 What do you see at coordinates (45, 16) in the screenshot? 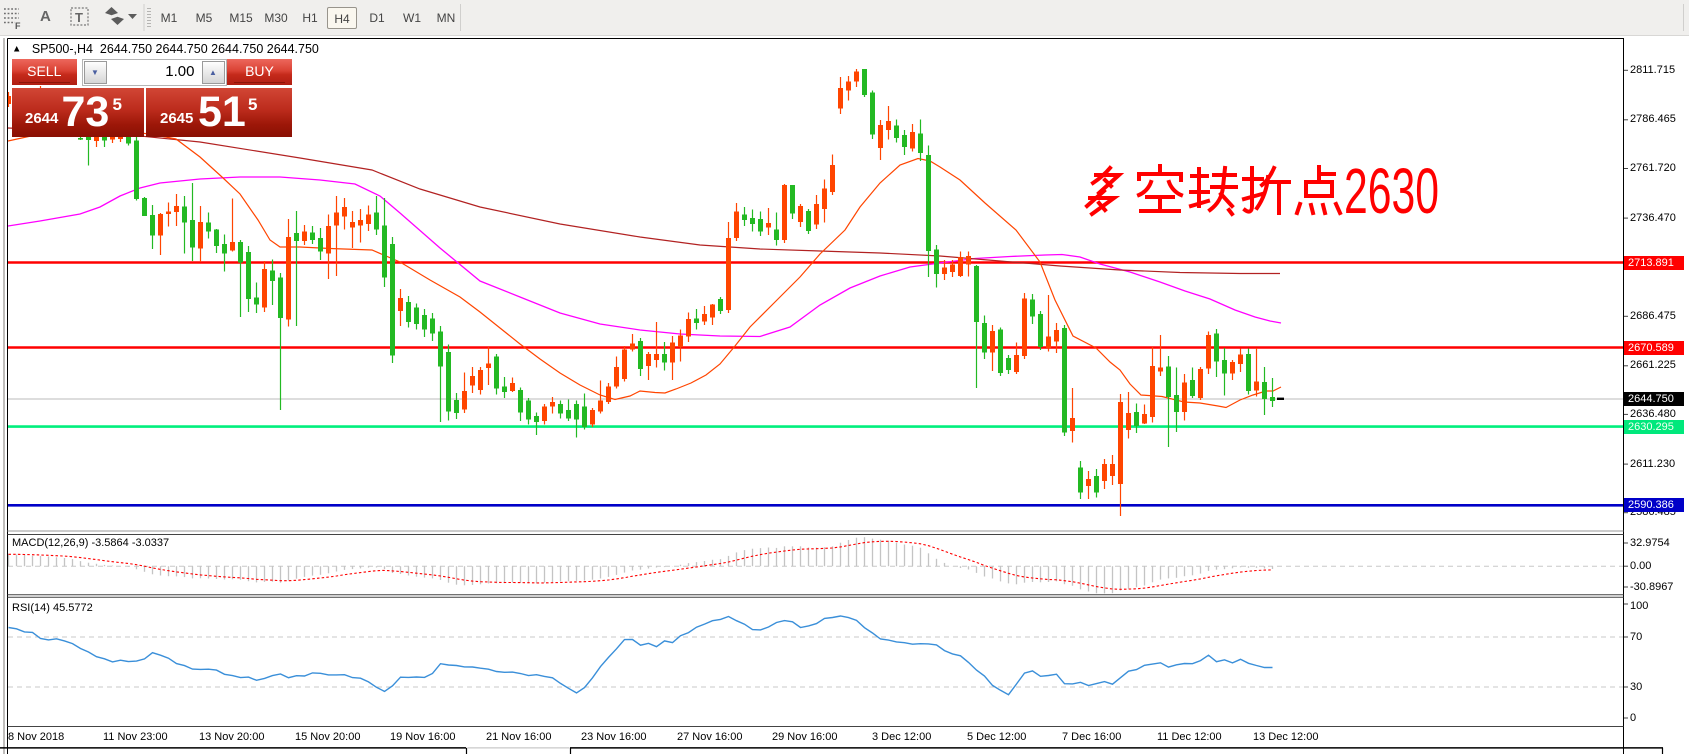
I see `svg-text: A` at bounding box center [45, 16].